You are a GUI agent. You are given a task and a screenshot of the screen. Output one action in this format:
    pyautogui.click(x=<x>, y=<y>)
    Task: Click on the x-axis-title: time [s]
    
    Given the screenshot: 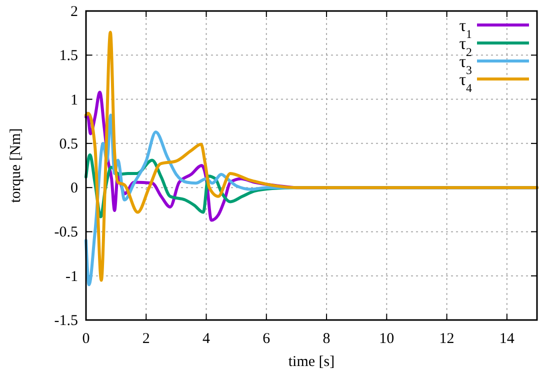 What is the action you would take?
    pyautogui.click(x=311, y=362)
    